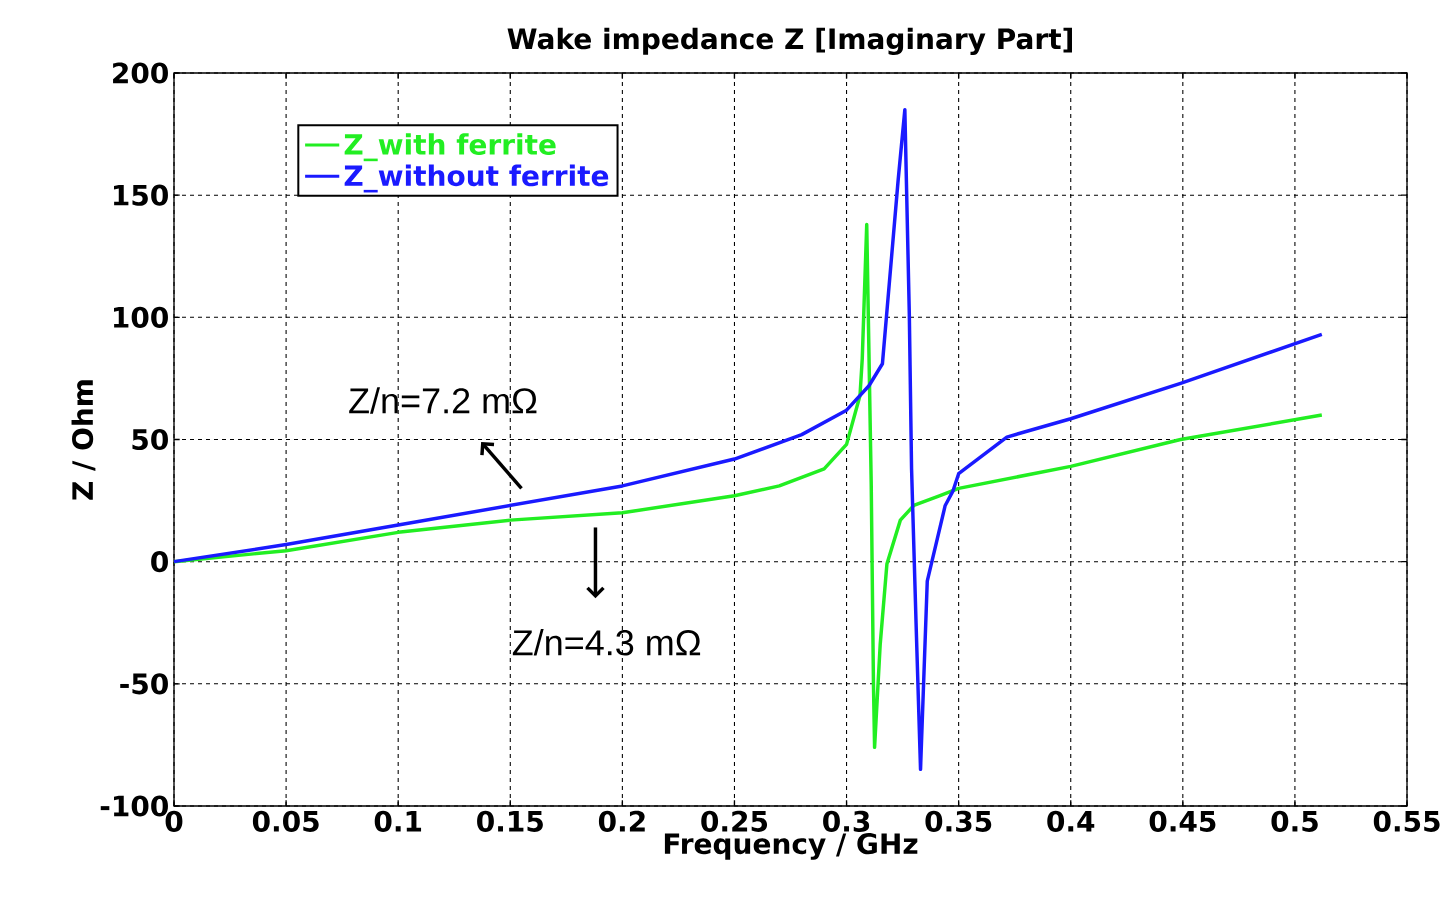  Describe the element at coordinates (734, 821) in the screenshot. I see `x-tick-label: 0.25` at that location.